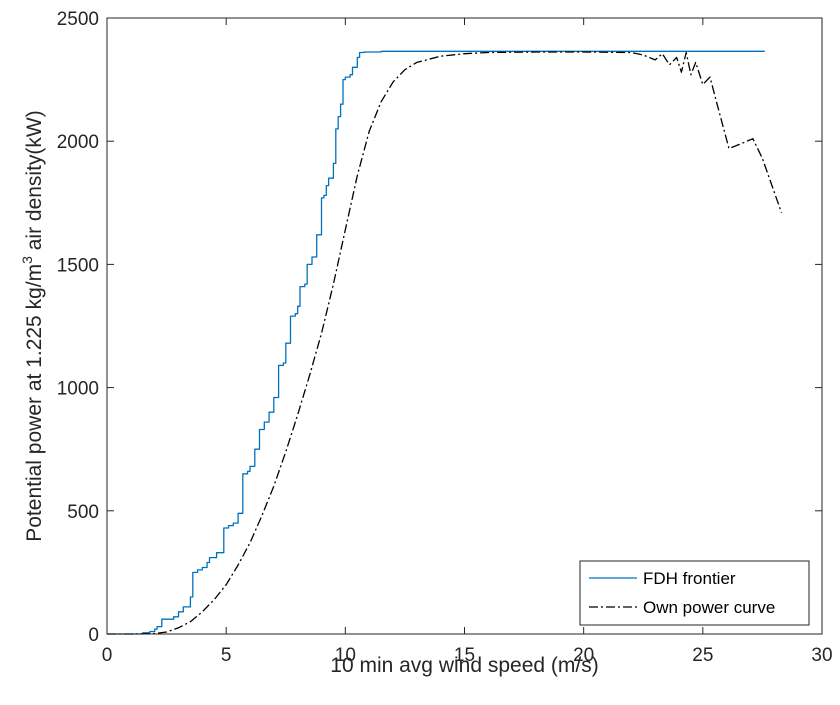  What do you see at coordinates (702, 655) in the screenshot?
I see `x-tick-label: 25` at bounding box center [702, 655].